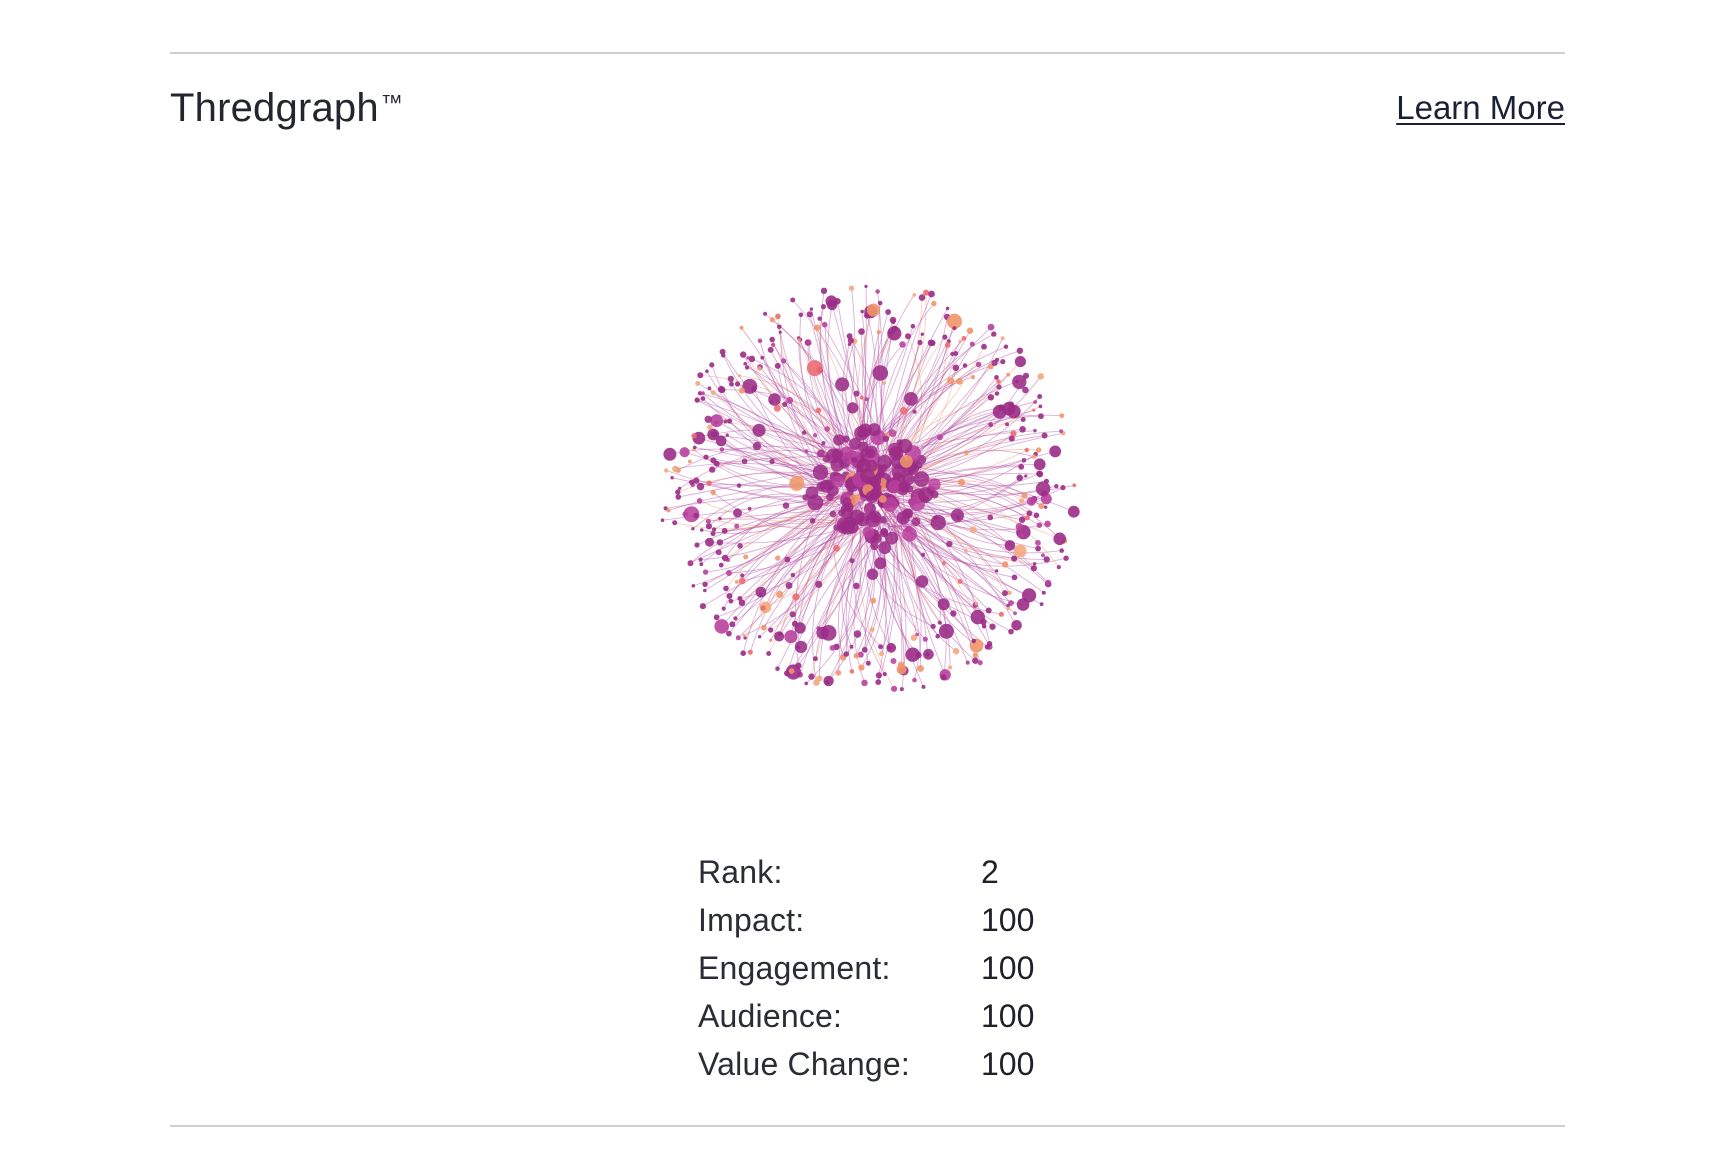 The image size is (1726, 1156). I want to click on stat-row-rank: Rank: 2, so click(866, 872).